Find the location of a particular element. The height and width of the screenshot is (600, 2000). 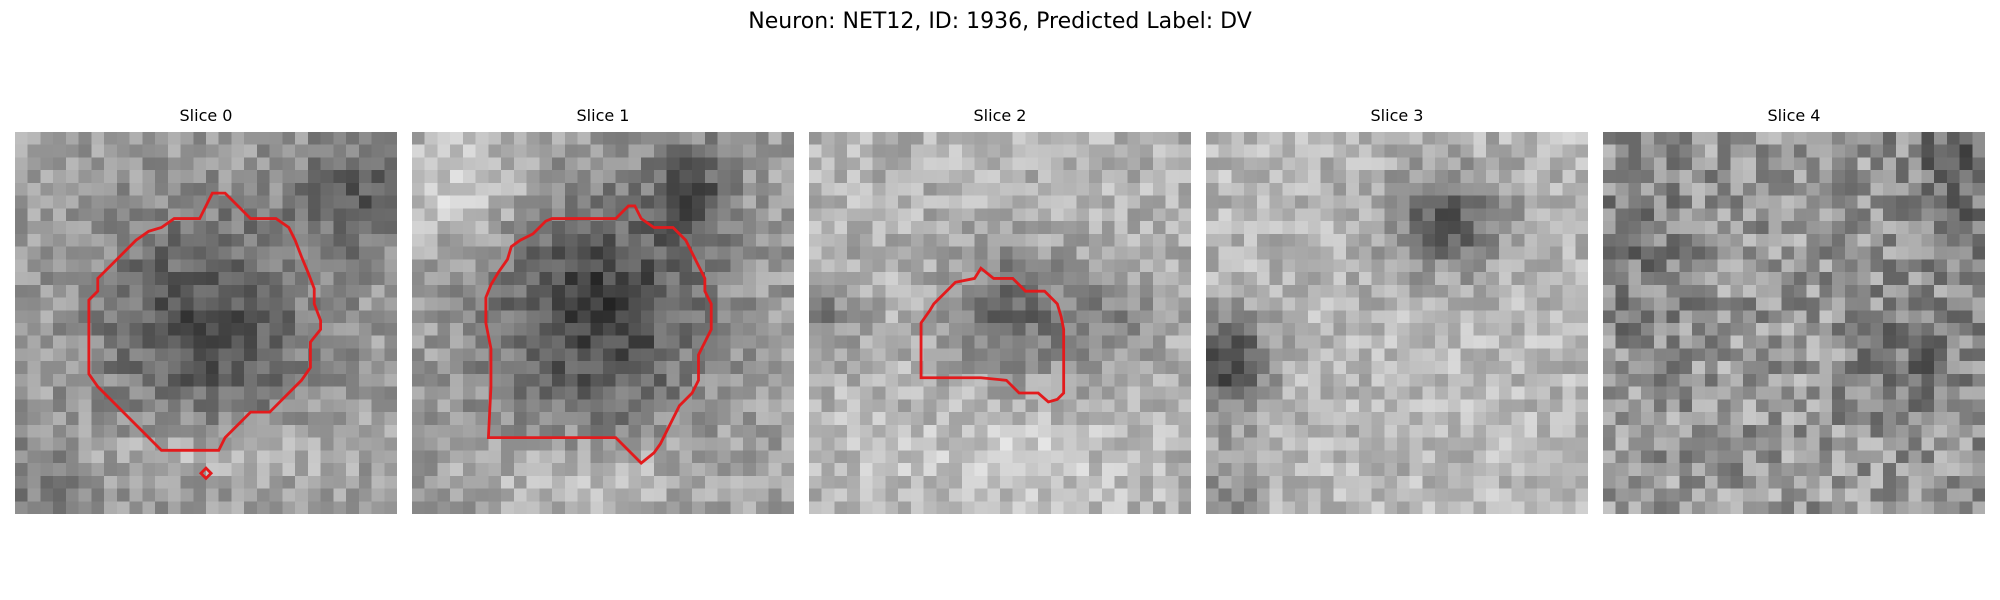

slice-panel-4: Slice 4 is located at coordinates (1794, 310).